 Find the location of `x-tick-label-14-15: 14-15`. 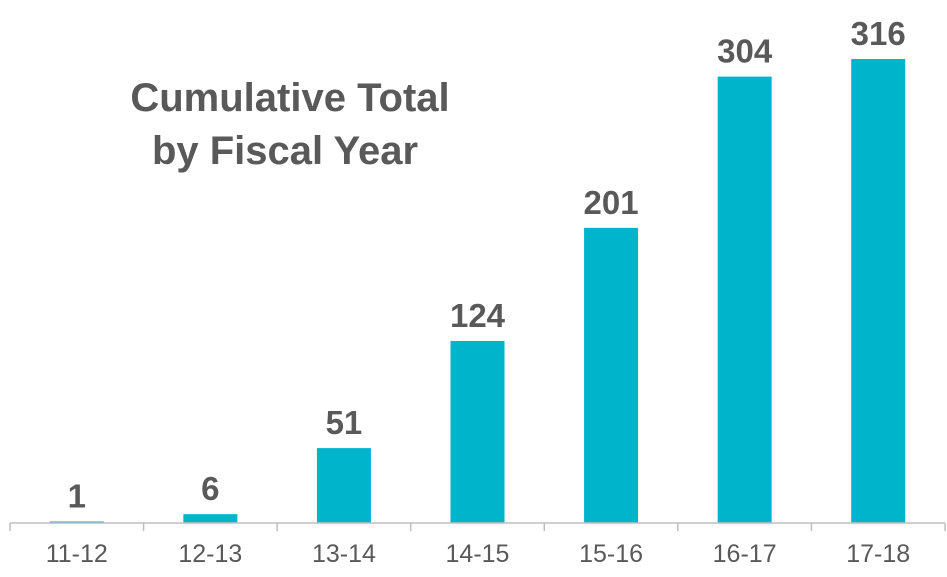

x-tick-label-14-15: 14-15 is located at coordinates (478, 554).